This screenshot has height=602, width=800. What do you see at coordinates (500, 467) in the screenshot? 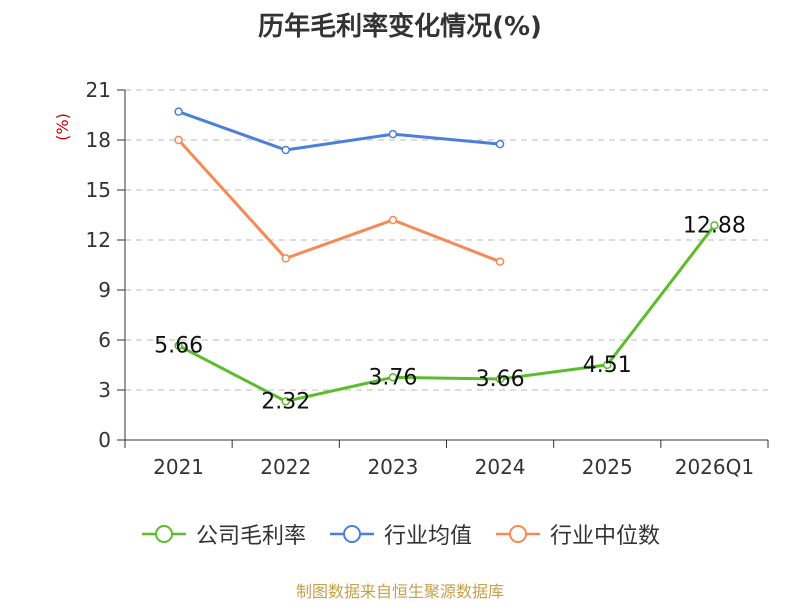
I see `x-tick-label: 2024` at bounding box center [500, 467].